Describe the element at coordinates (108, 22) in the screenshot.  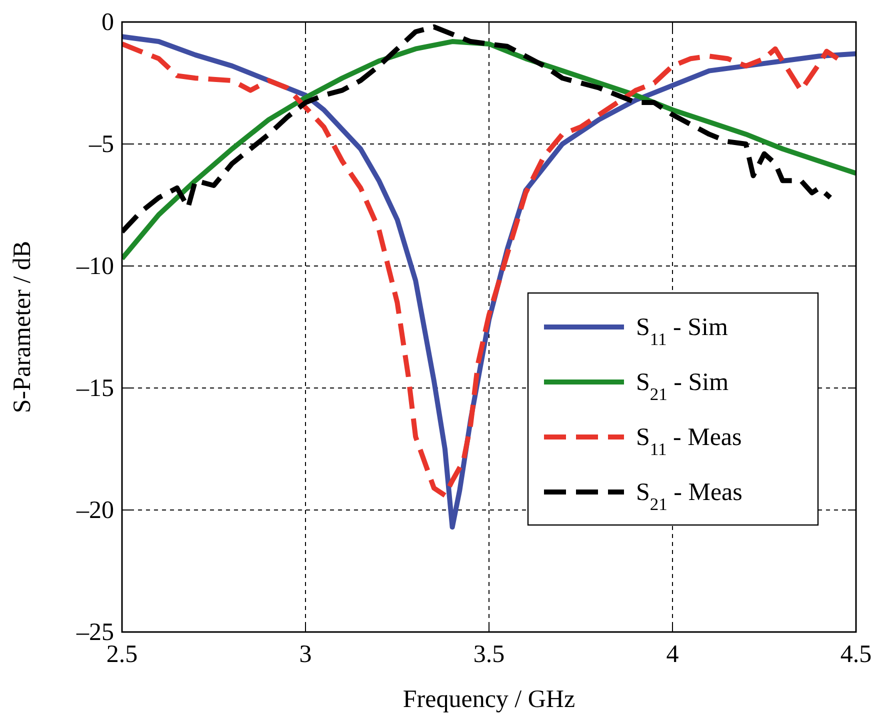
I see `y-tick-label: 0` at that location.